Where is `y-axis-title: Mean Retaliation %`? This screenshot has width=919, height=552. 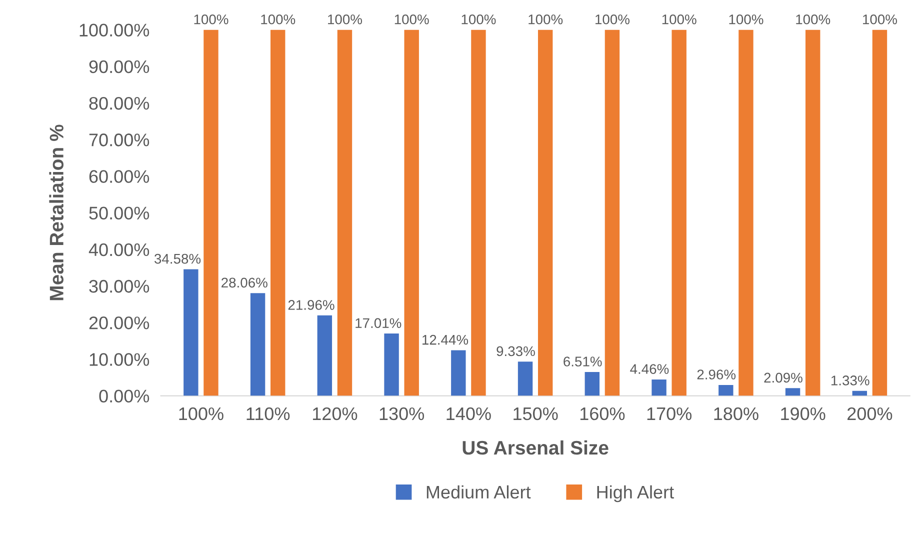 y-axis-title: Mean Retaliation % is located at coordinates (56, 212).